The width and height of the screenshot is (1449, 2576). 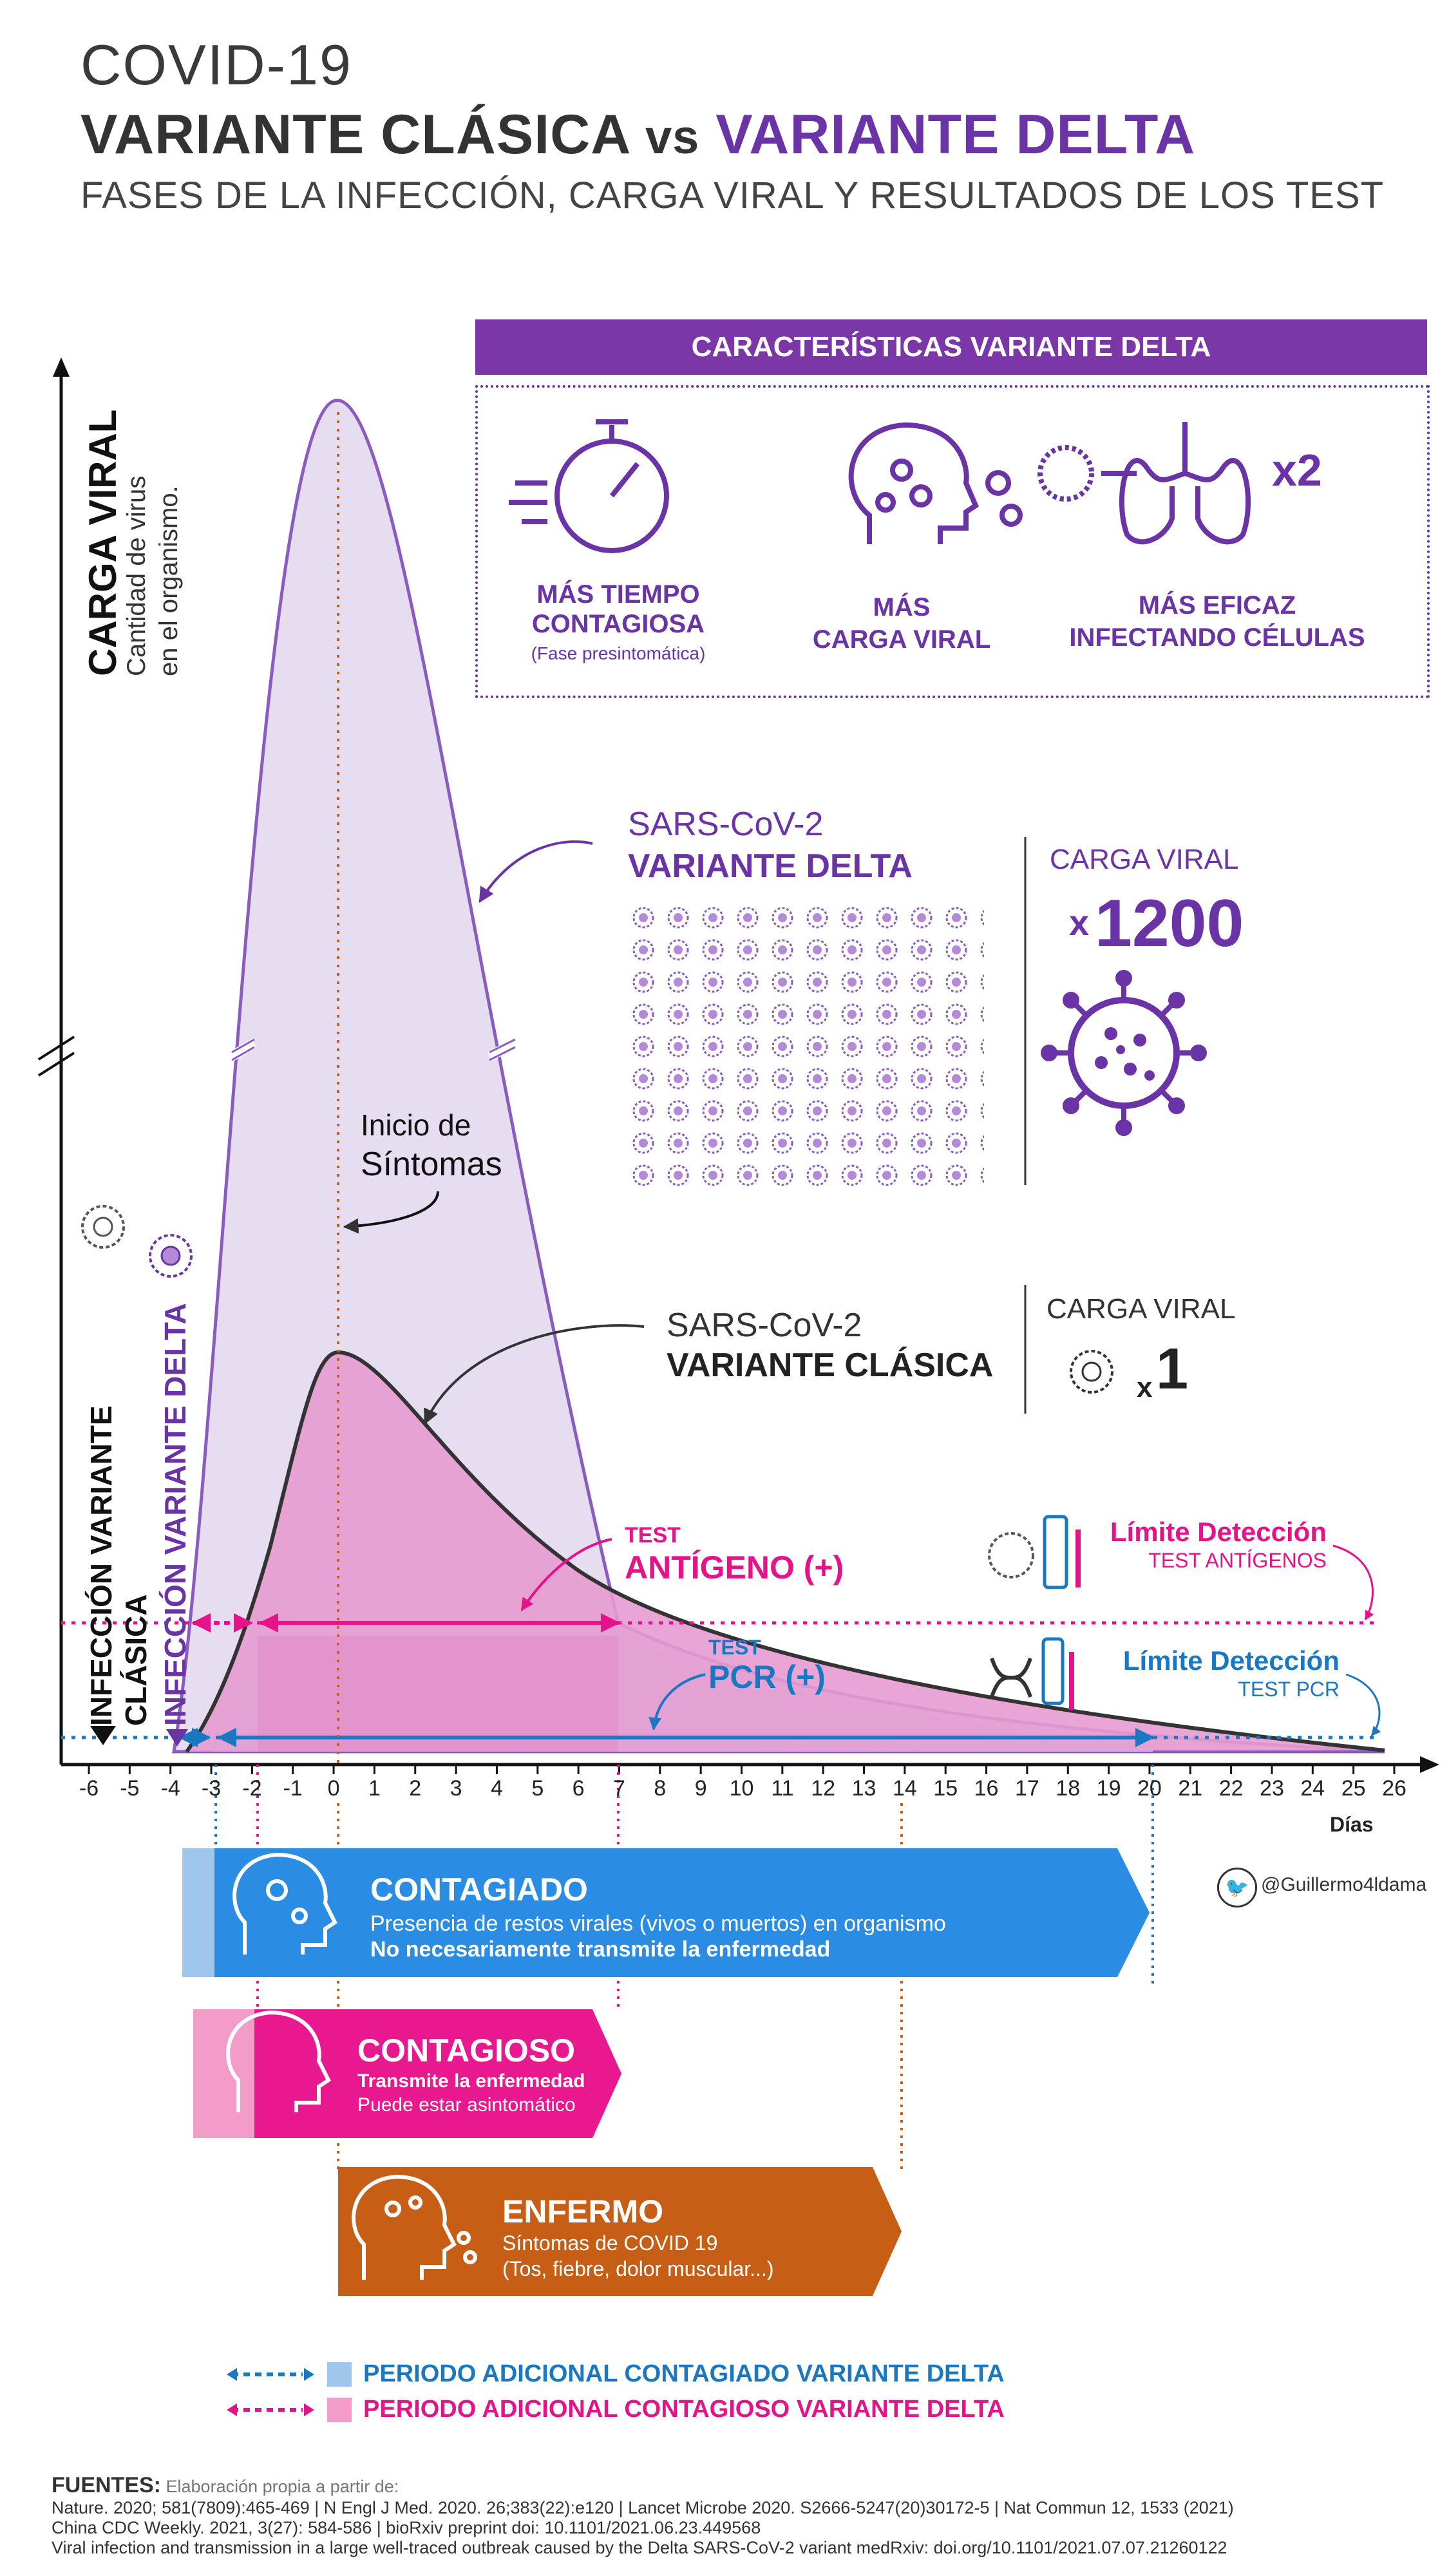 I want to click on pcr-test-main: PCR (+), so click(x=767, y=1677).